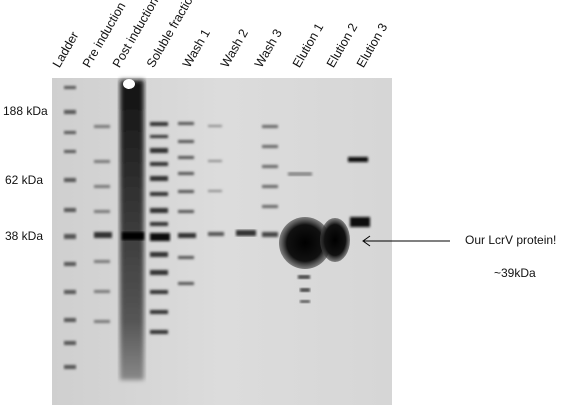  I want to click on lane-post-induction, so click(132, 229).